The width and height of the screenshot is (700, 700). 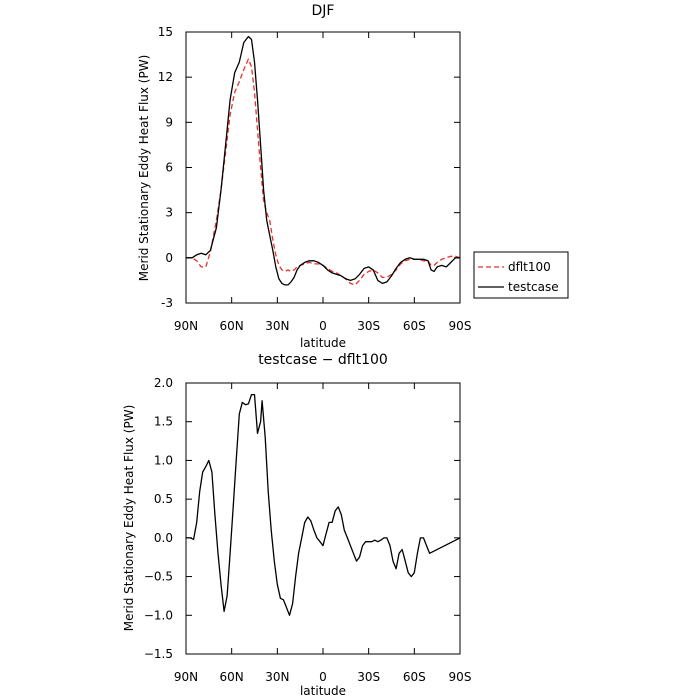 I want to click on series-line-testcase, so click(x=323, y=160).